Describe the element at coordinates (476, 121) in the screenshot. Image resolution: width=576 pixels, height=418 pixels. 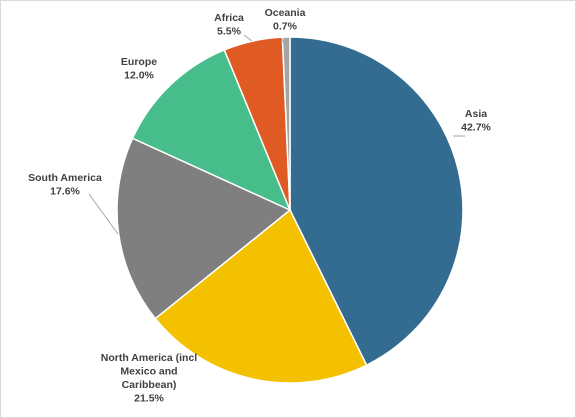
I see `data-label-asia: Asia 42.7%` at that location.